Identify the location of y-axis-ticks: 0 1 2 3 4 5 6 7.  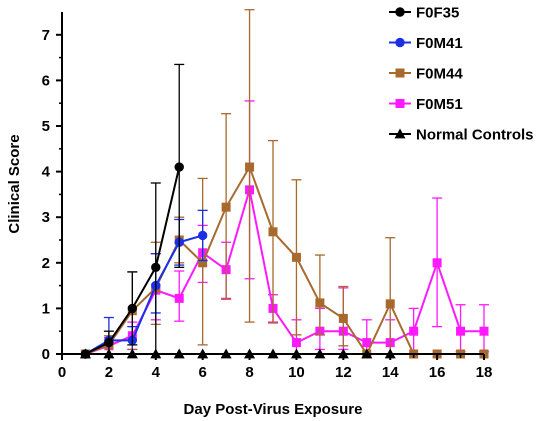
(52, 195).